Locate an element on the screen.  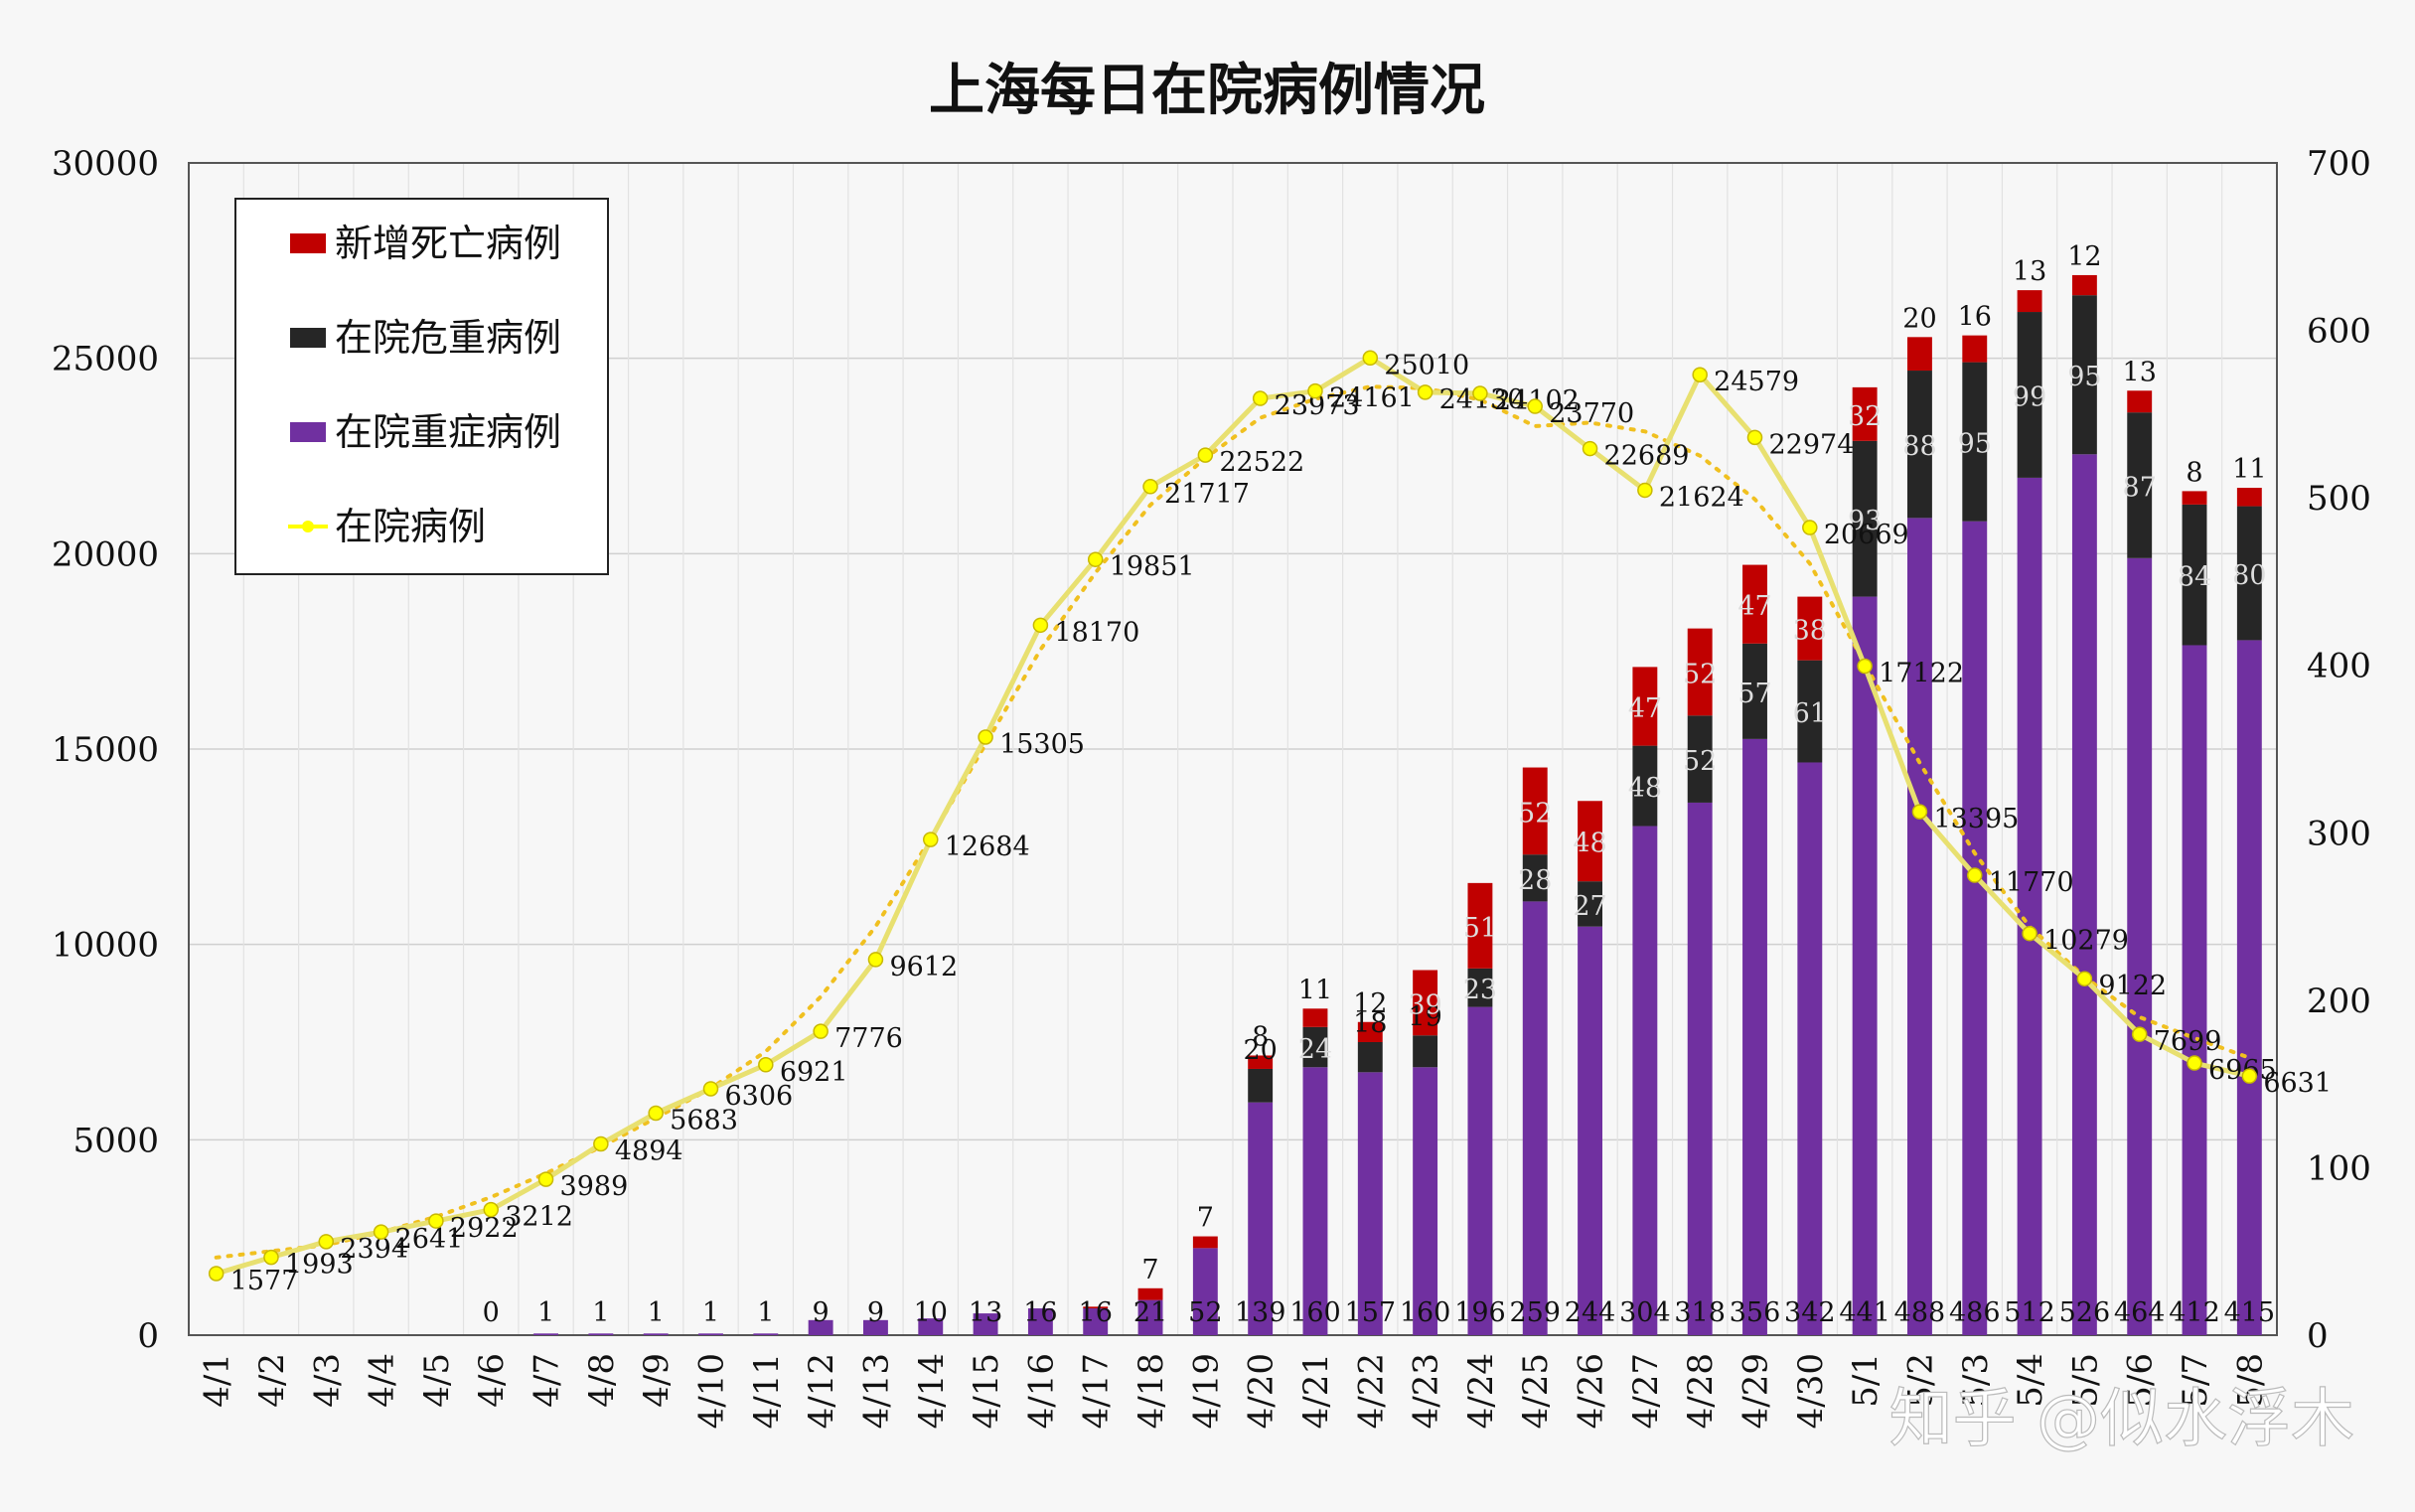
bar-data-label: 196 is located at coordinates (1480, 1312).